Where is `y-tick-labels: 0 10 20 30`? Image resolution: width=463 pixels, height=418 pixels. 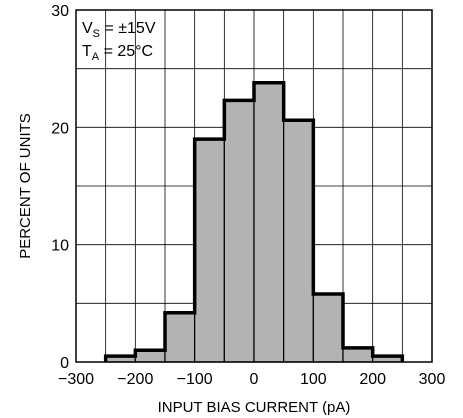 y-tick-labels: 0 10 20 30 is located at coordinates (60, 187).